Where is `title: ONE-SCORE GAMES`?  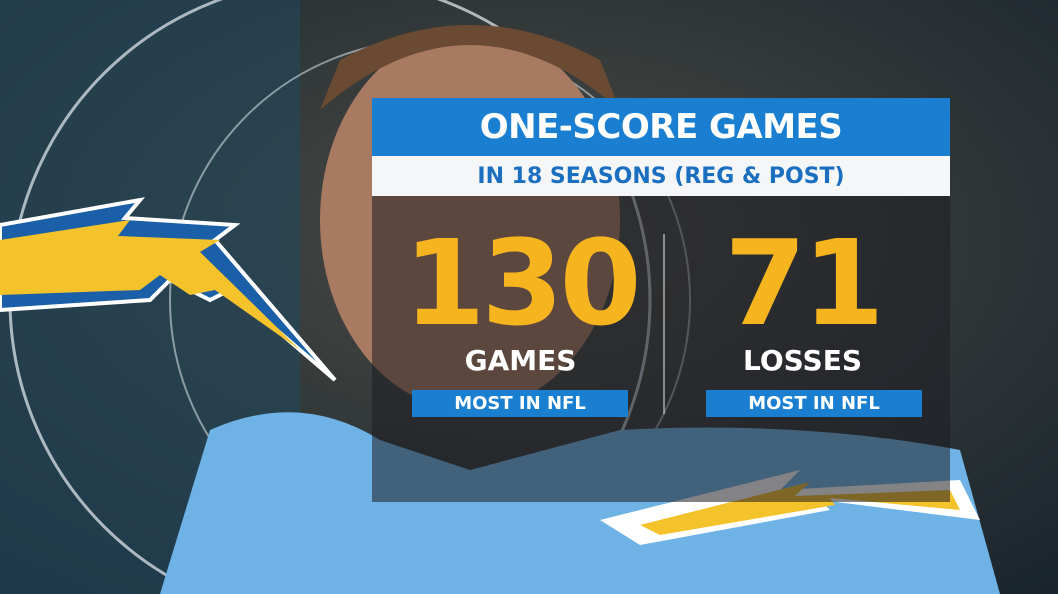
title: ONE-SCORE GAMES is located at coordinates (661, 127).